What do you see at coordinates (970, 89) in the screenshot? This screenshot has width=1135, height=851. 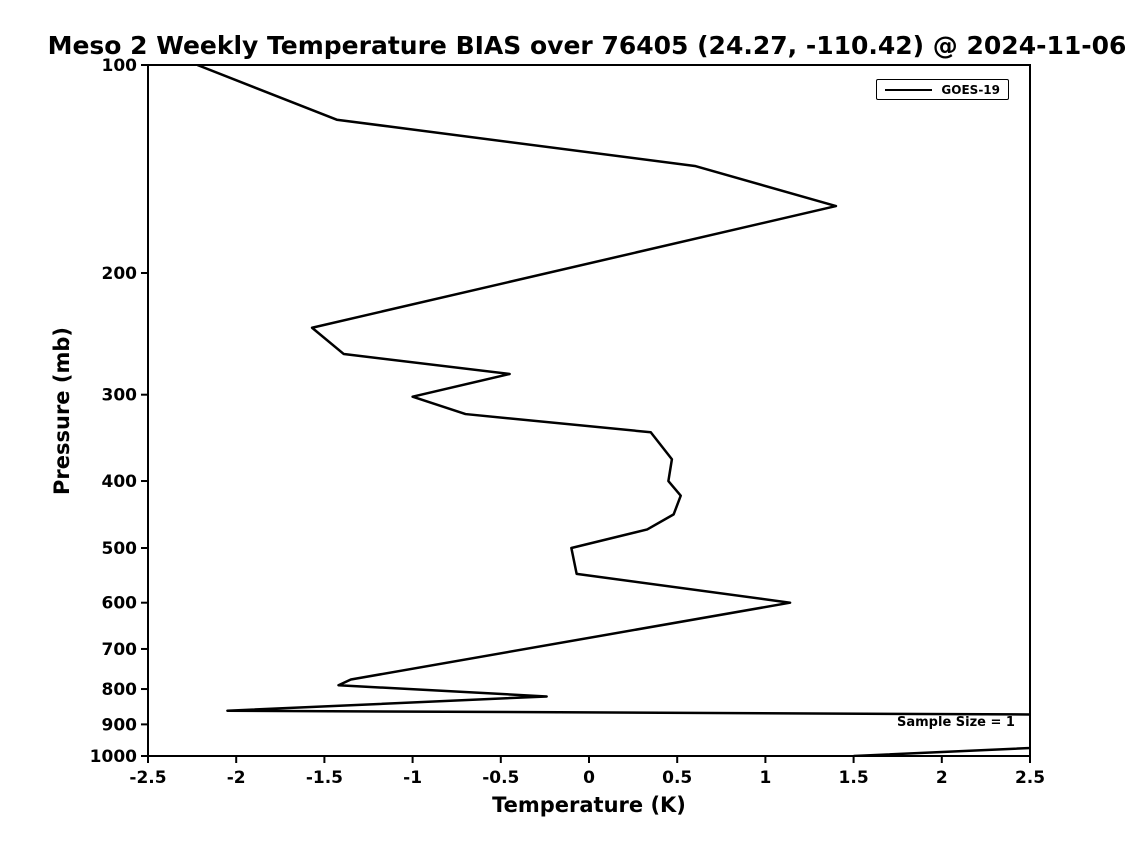 I see `legend-label: GOES-19` at bounding box center [970, 89].